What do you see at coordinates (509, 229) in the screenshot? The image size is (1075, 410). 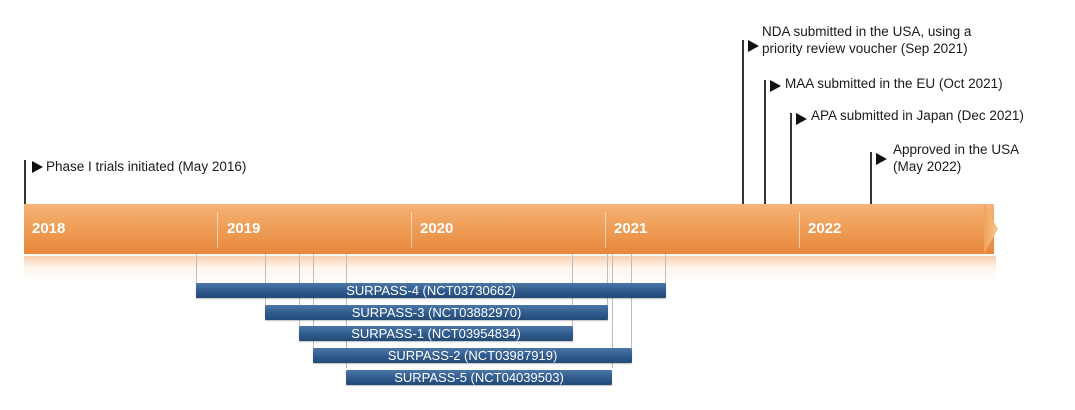 I see `timeline-band` at bounding box center [509, 229].